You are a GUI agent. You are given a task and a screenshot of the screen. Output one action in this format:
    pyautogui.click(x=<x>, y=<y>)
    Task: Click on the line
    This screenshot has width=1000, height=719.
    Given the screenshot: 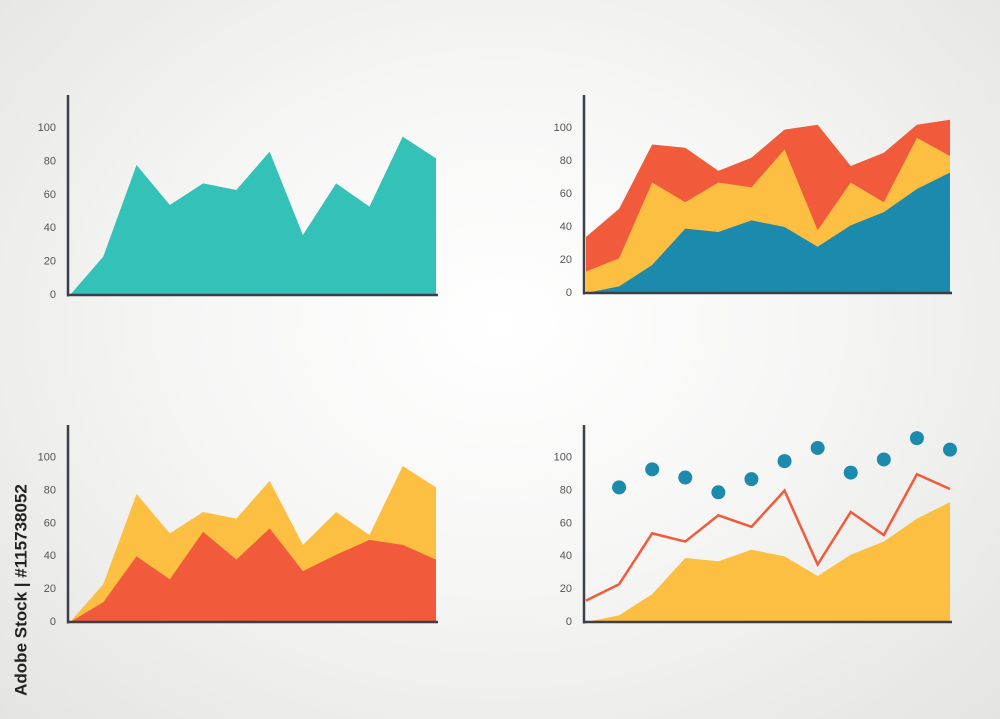 What is the action you would take?
    pyautogui.click(x=768, y=537)
    